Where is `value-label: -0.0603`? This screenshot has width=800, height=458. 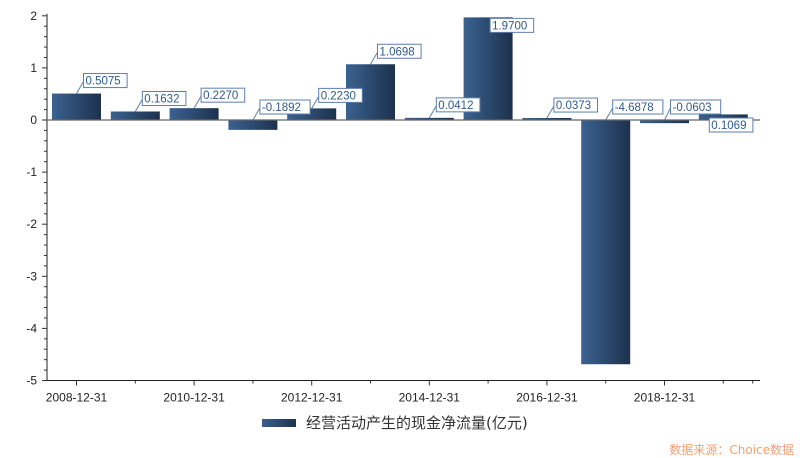
value-label: -0.0603 is located at coordinates (692, 108).